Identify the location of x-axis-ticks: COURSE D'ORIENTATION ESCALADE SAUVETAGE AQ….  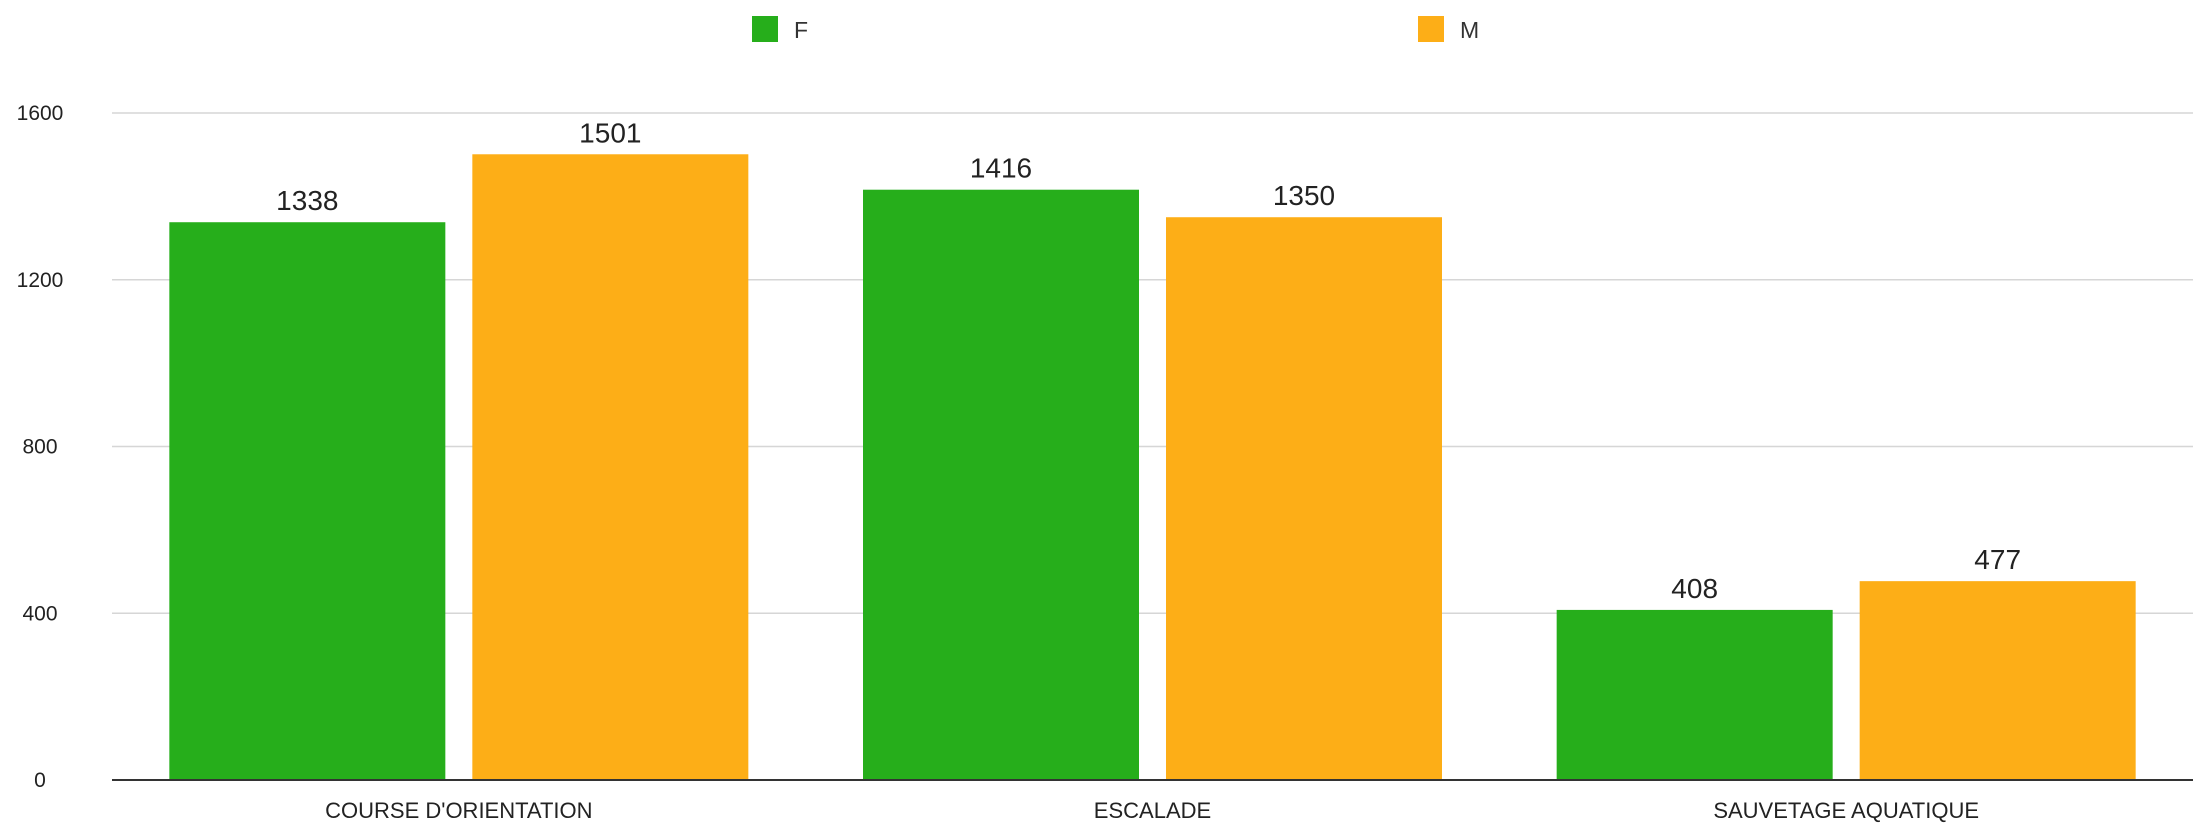
(1152, 810).